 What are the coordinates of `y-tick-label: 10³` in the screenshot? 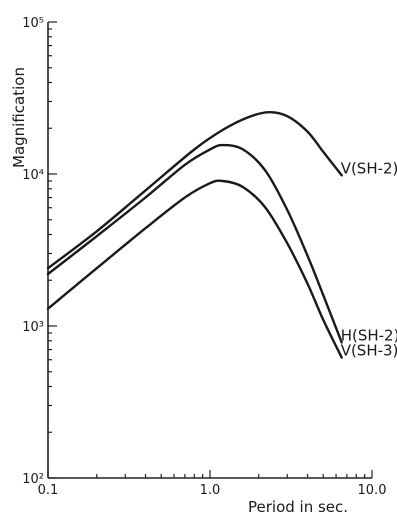 It's located at (33, 327).